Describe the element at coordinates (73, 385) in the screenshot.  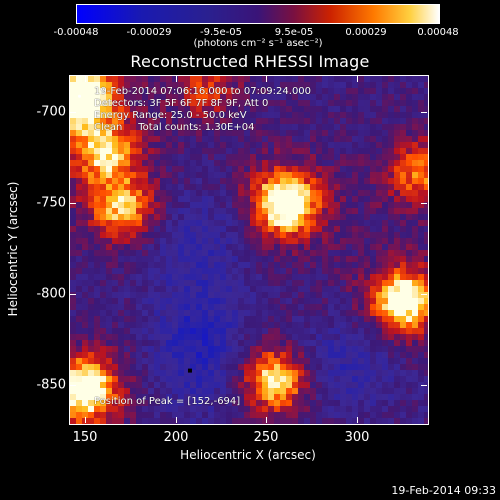
I see `y-tick-mark` at that location.